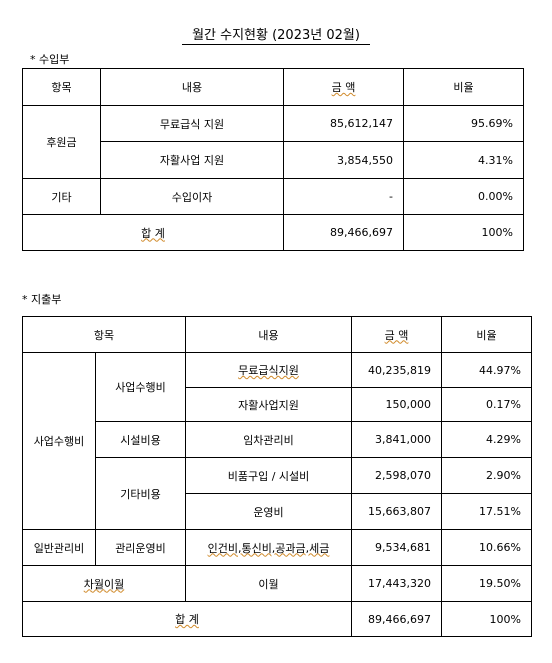 This screenshot has height=663, width=552. What do you see at coordinates (486, 404) in the screenshot?
I see `cell: 0.17%` at bounding box center [486, 404].